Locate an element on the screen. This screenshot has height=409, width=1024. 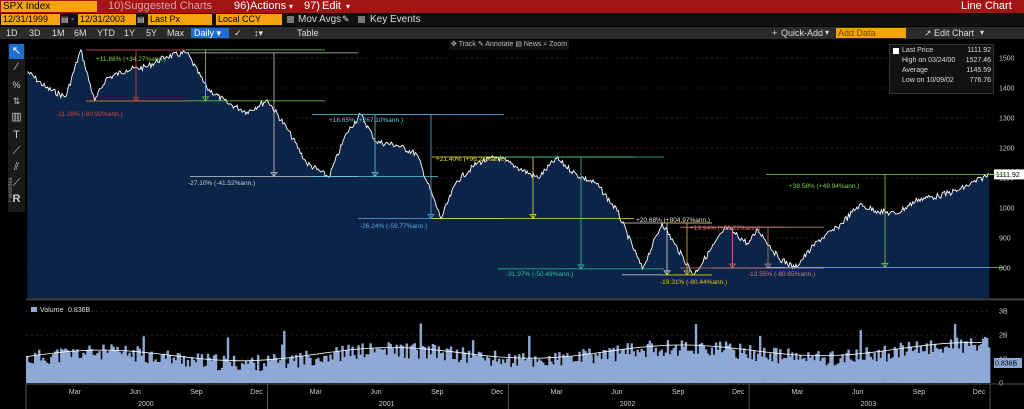
text-tool-icon: T is located at coordinates (16, 135).